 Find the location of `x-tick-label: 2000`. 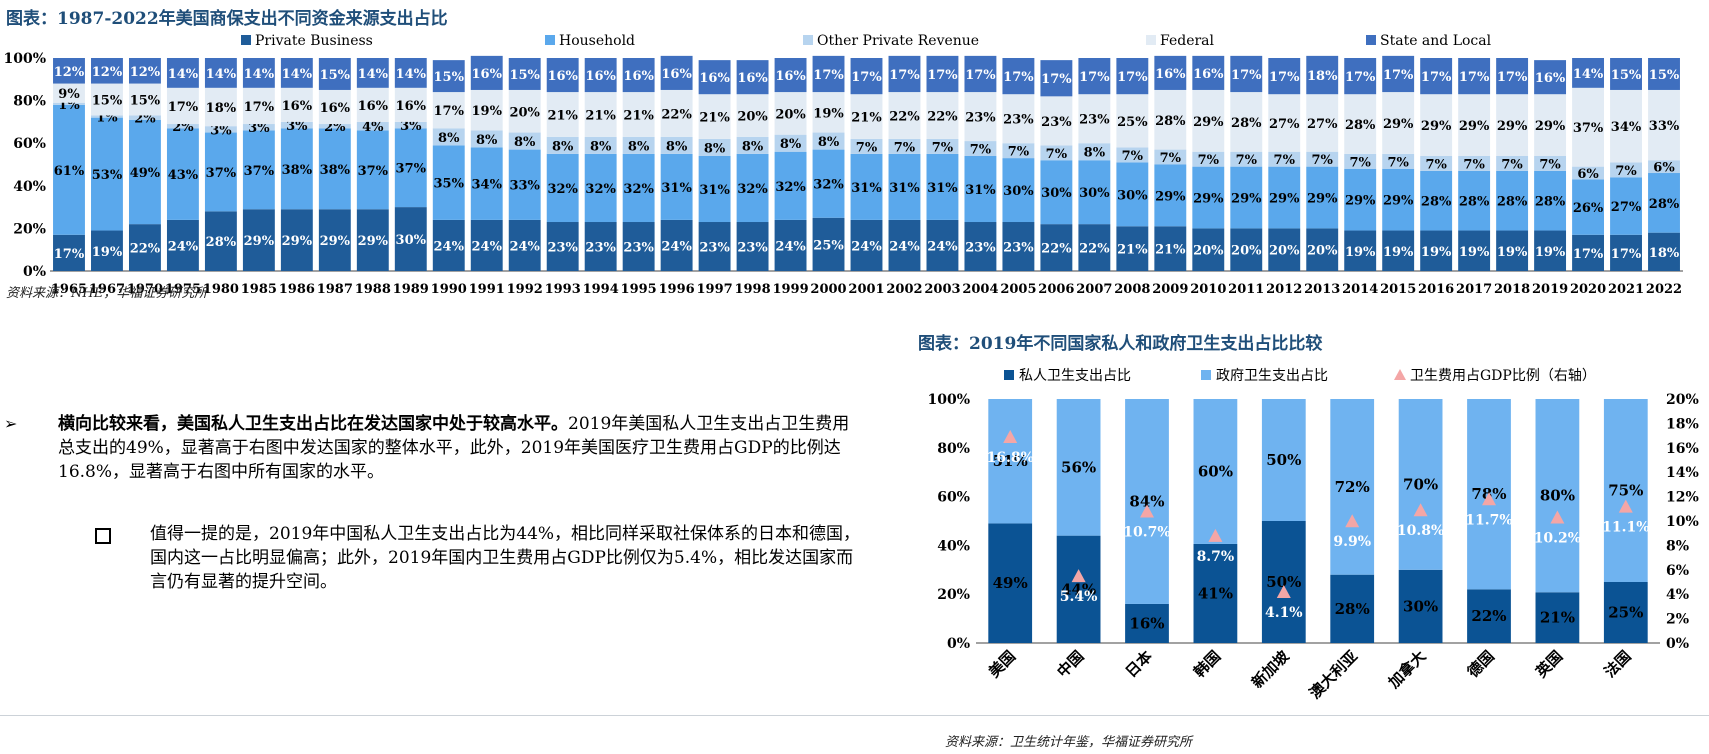

x-tick-label: 2000 is located at coordinates (828, 289).